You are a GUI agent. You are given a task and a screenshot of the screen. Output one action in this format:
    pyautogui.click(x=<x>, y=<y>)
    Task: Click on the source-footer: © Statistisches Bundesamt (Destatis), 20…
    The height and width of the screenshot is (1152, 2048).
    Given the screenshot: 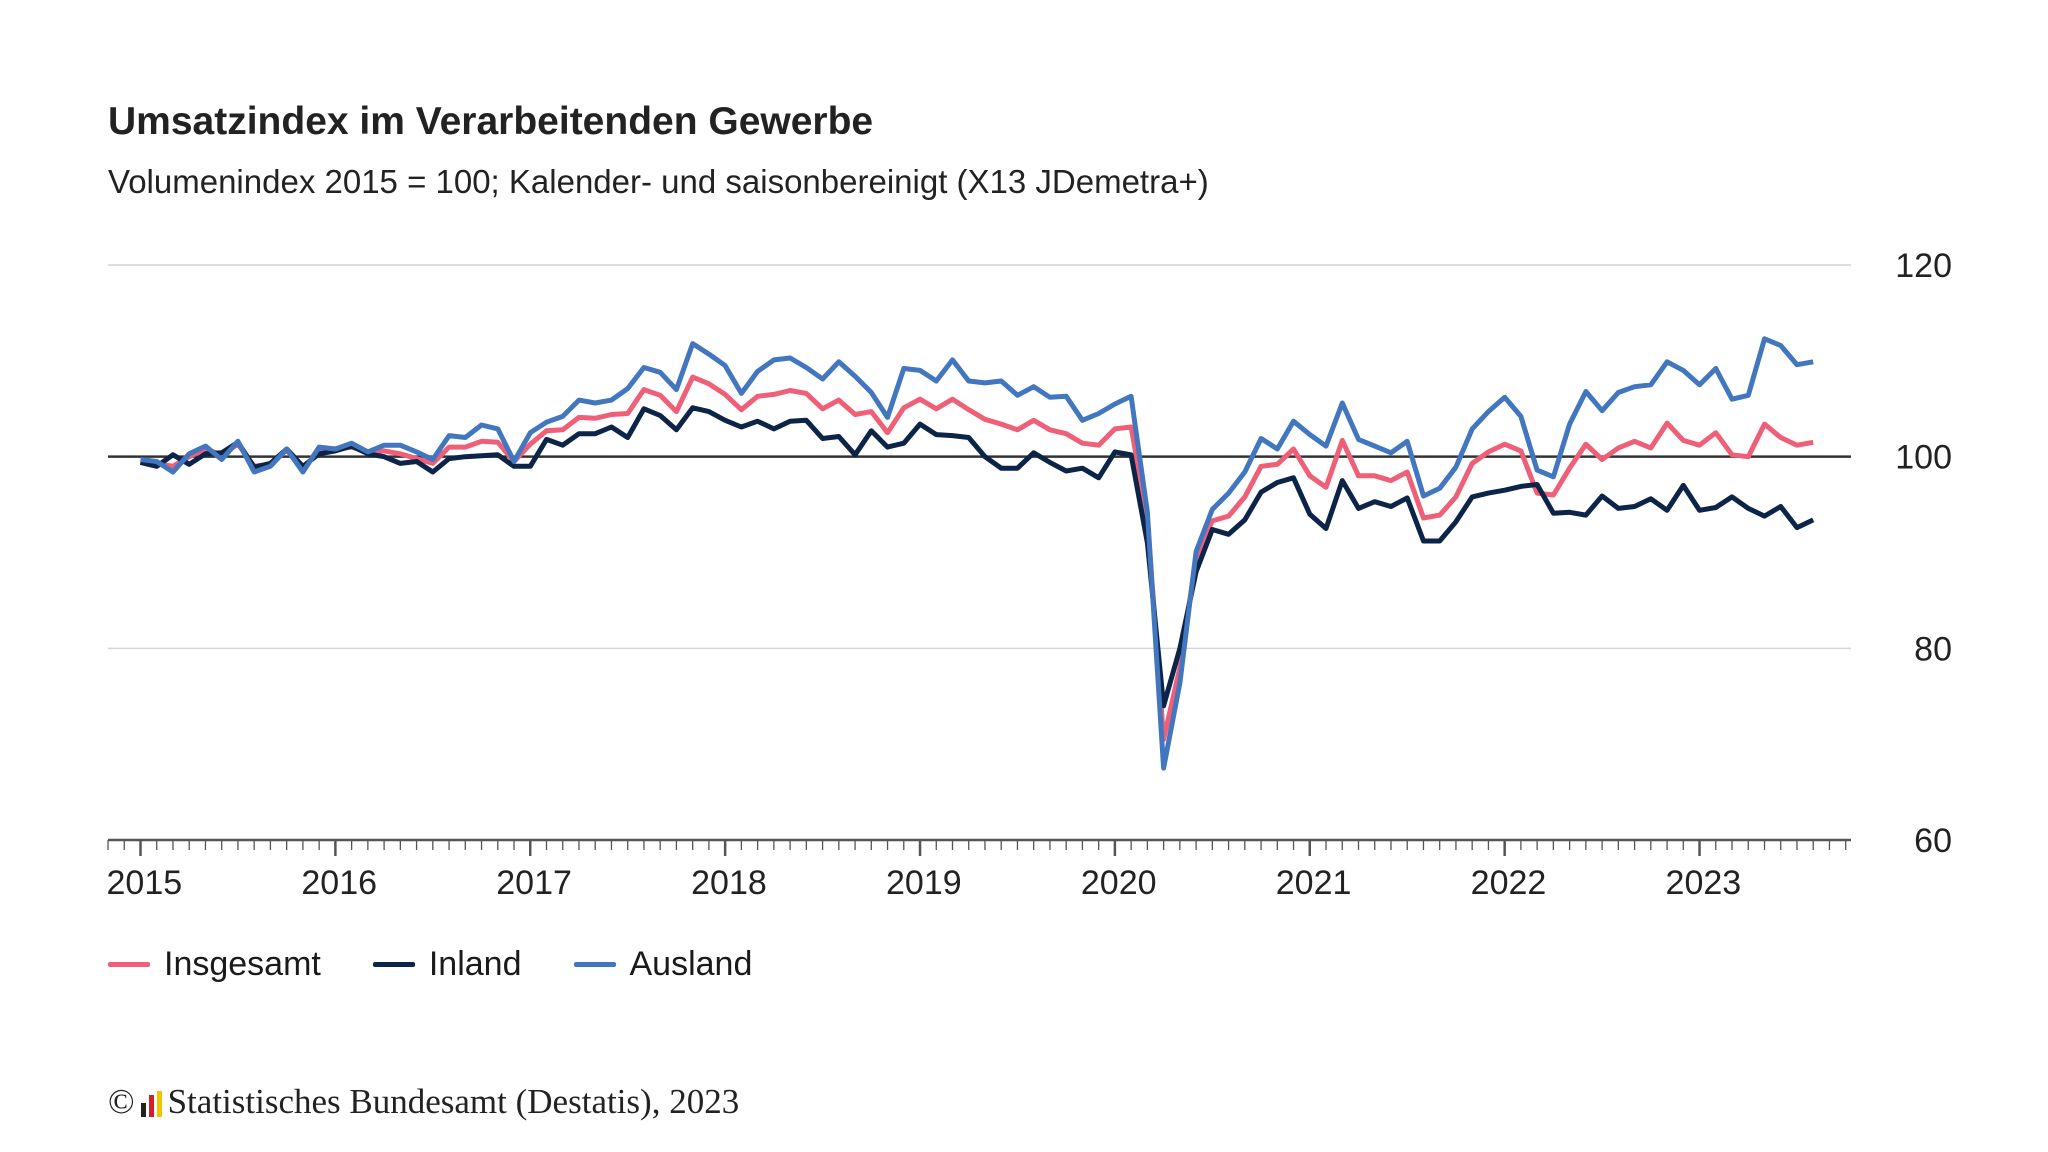 What is the action you would take?
    pyautogui.click(x=423, y=1102)
    